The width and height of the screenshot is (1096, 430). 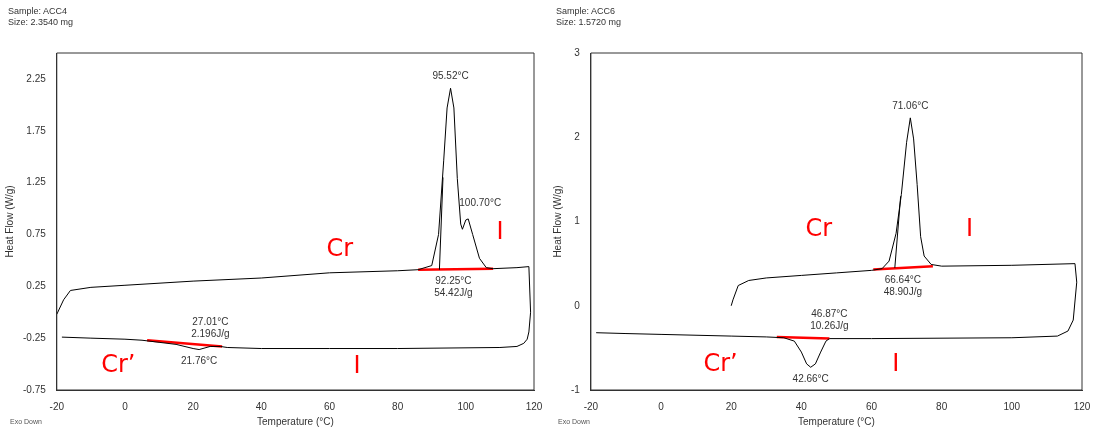 What do you see at coordinates (450, 76) in the screenshot?
I see `annotation: 95.52°C` at bounding box center [450, 76].